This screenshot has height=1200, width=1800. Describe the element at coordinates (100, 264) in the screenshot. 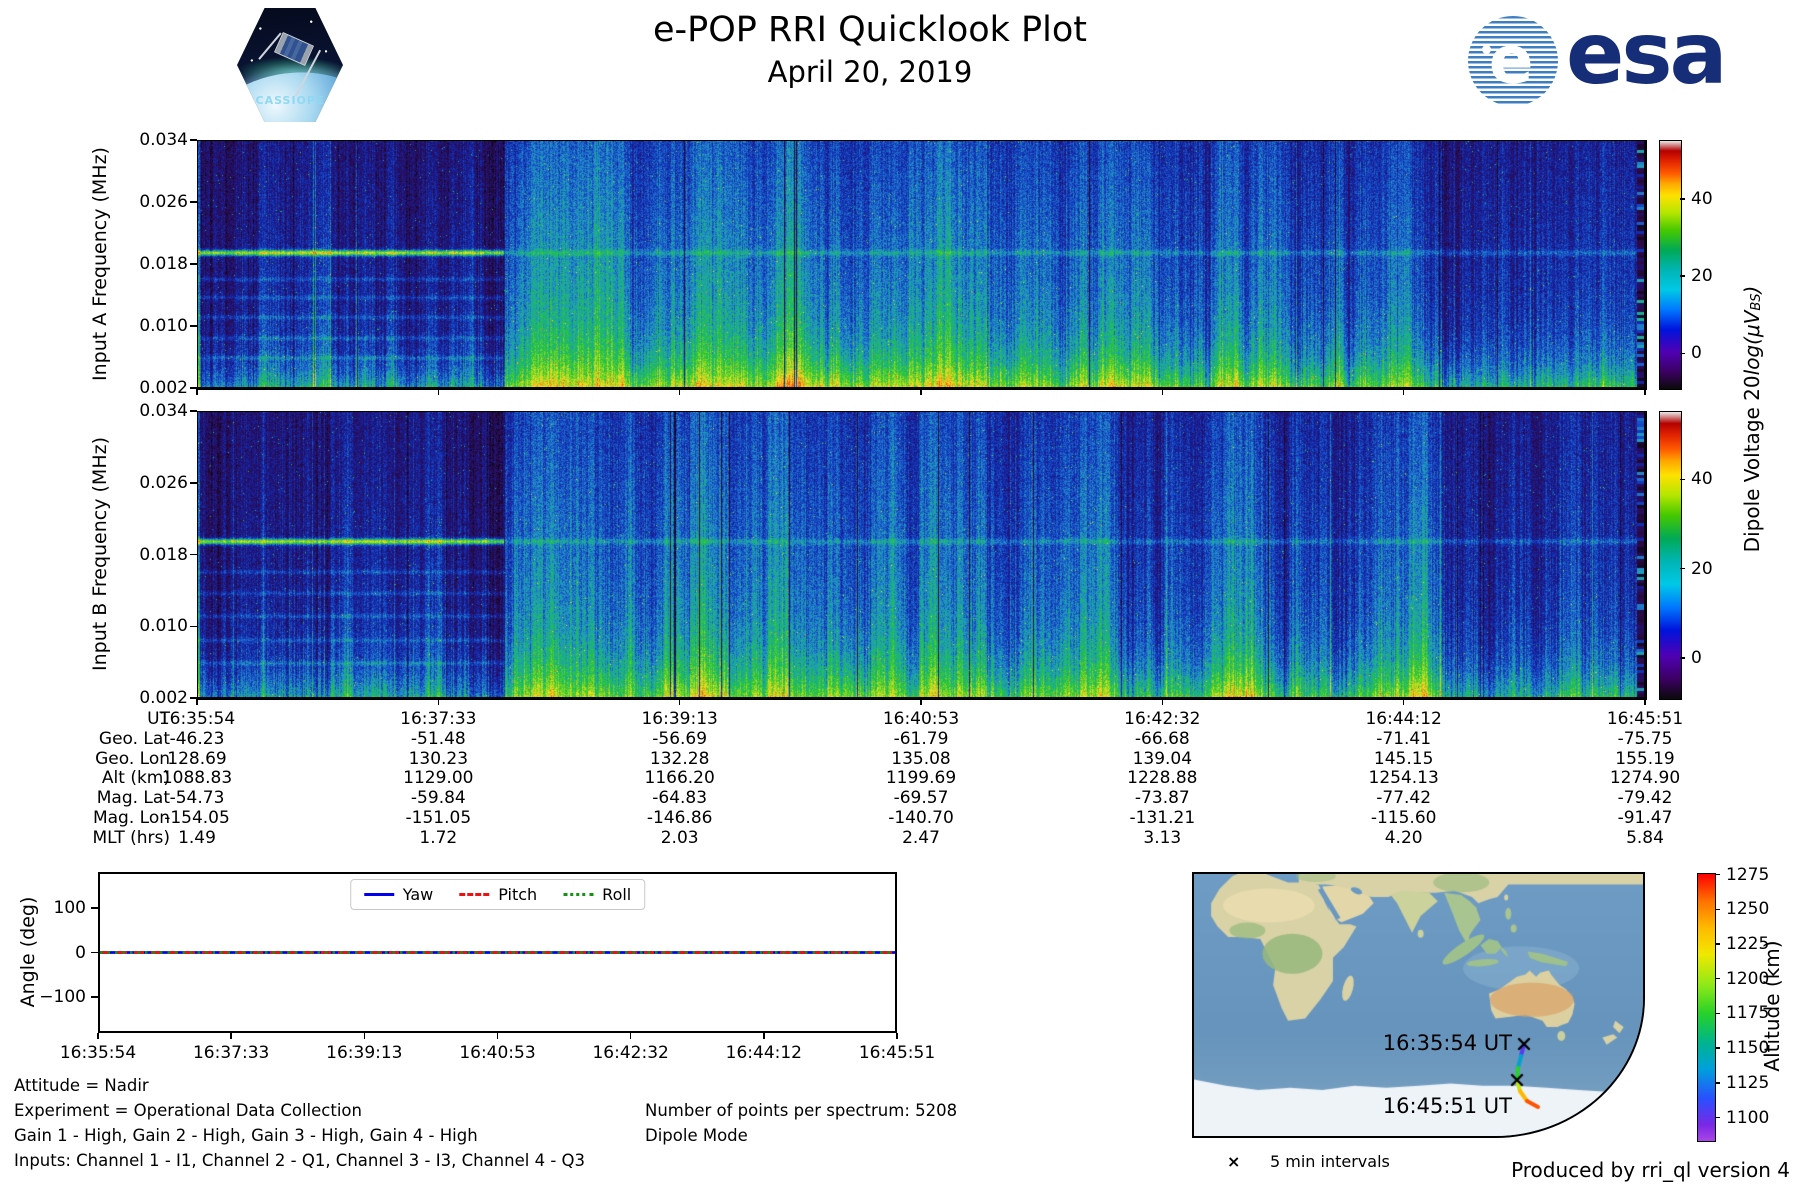

I see `input-a-axis-label: Input A Frequency (MHz)` at that location.